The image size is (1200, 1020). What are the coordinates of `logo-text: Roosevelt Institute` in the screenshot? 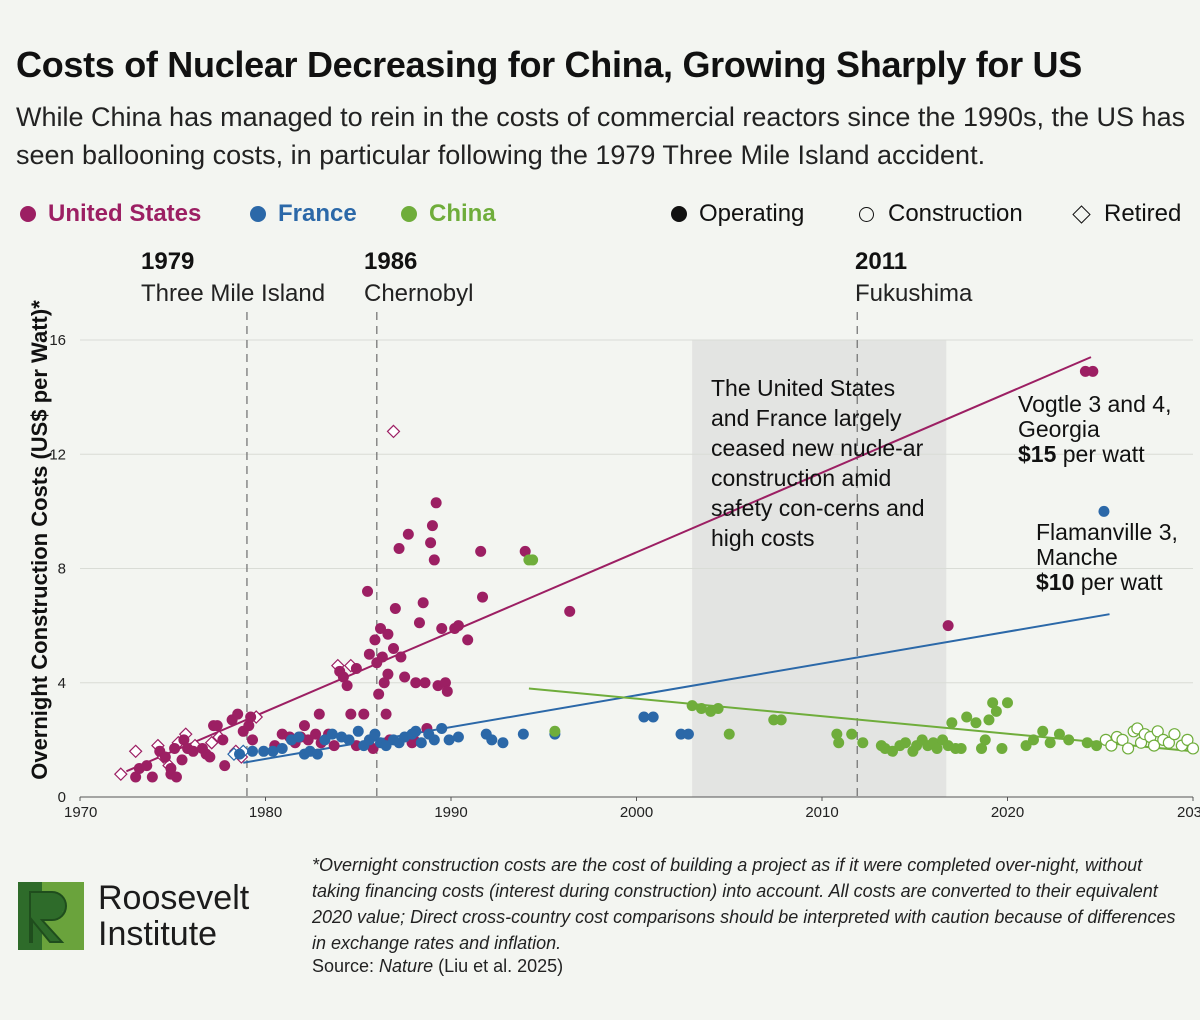 It's located at (173, 916).